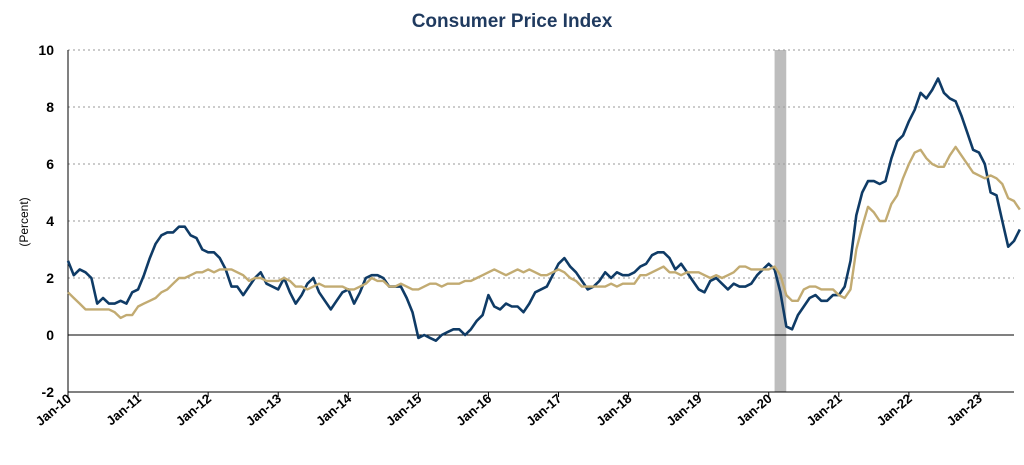 The width and height of the screenshot is (1024, 465). I want to click on shaded-period-bar, so click(780, 221).